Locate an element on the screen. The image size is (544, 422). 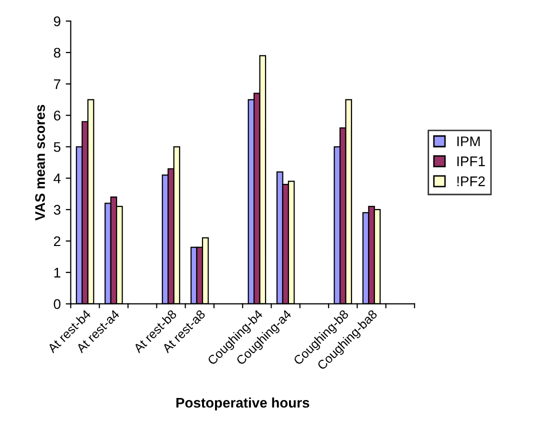
y-tick-label: 0 is located at coordinates (57, 304).